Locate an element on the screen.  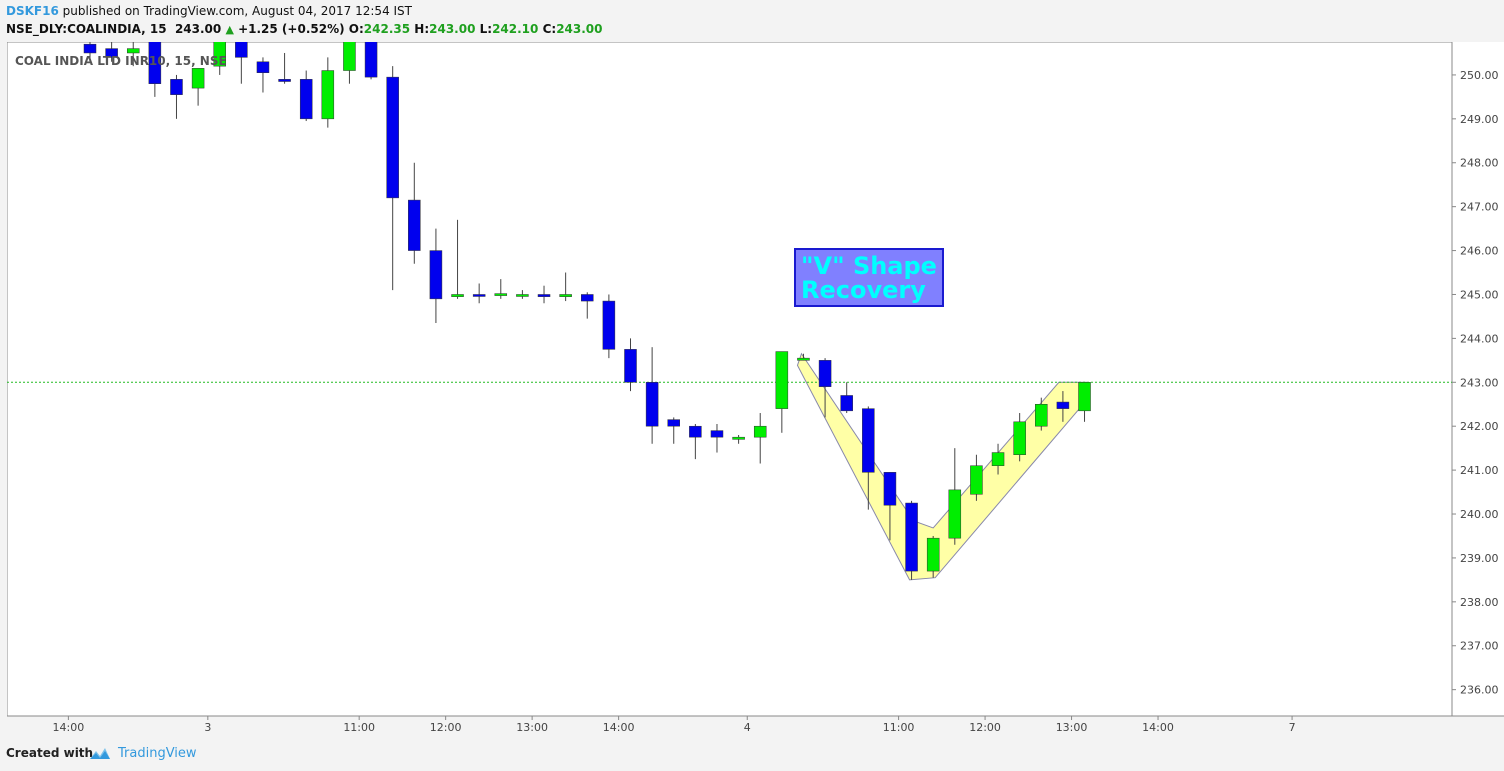
low-label: L: is located at coordinates (486, 29).